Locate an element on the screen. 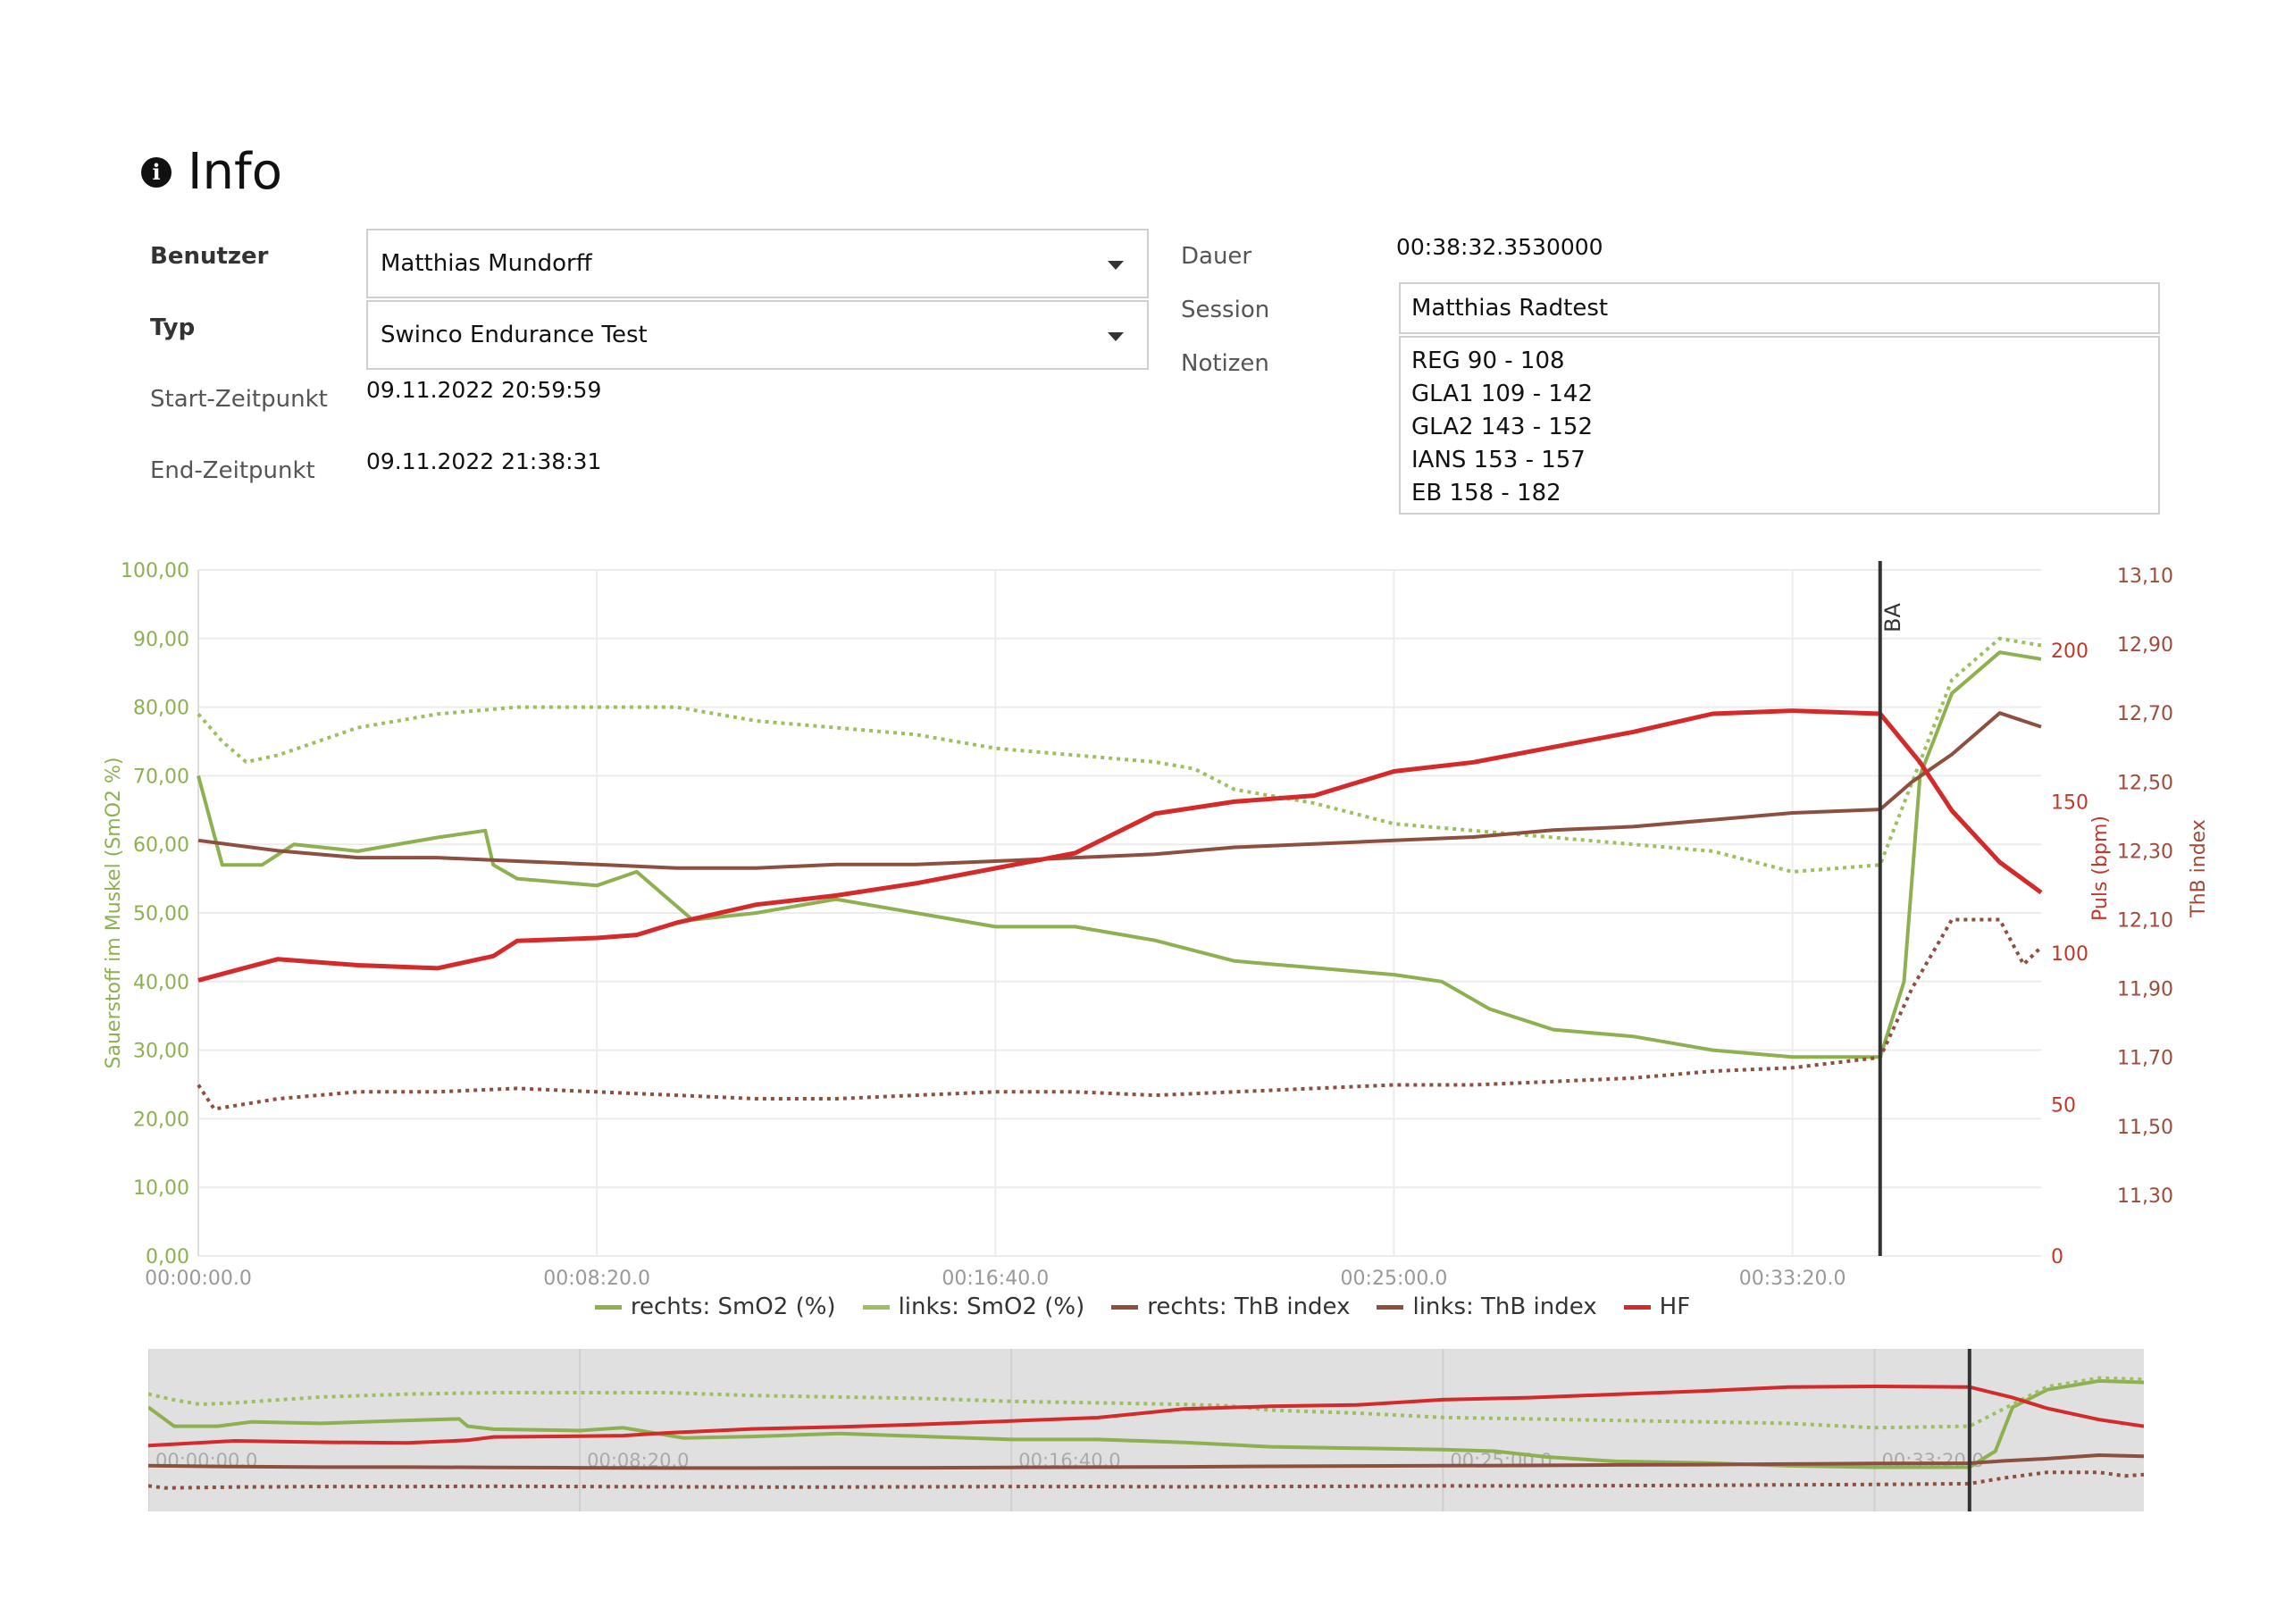 Image resolution: width=2285 pixels, height=1624 pixels. legend-label: rechts: SmO2 (%) is located at coordinates (733, 1306).